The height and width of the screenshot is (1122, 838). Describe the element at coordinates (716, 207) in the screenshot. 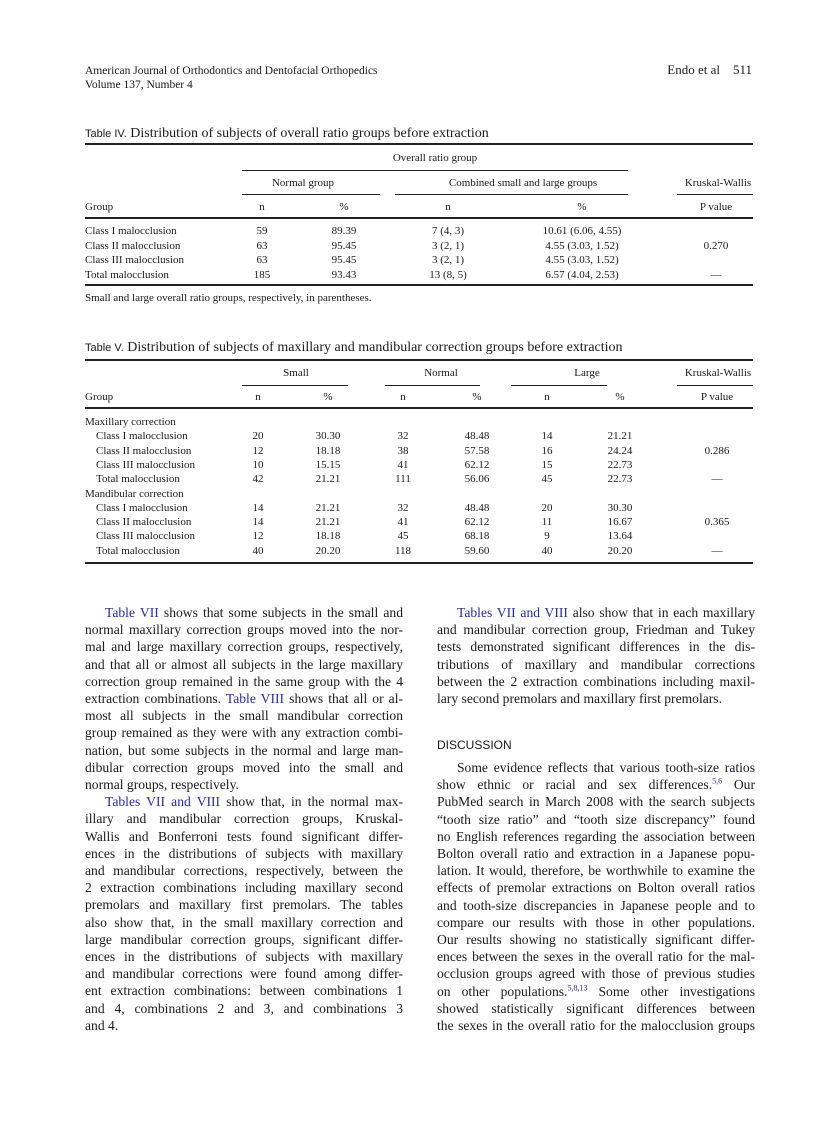

I see `col-header-p: P value` at that location.